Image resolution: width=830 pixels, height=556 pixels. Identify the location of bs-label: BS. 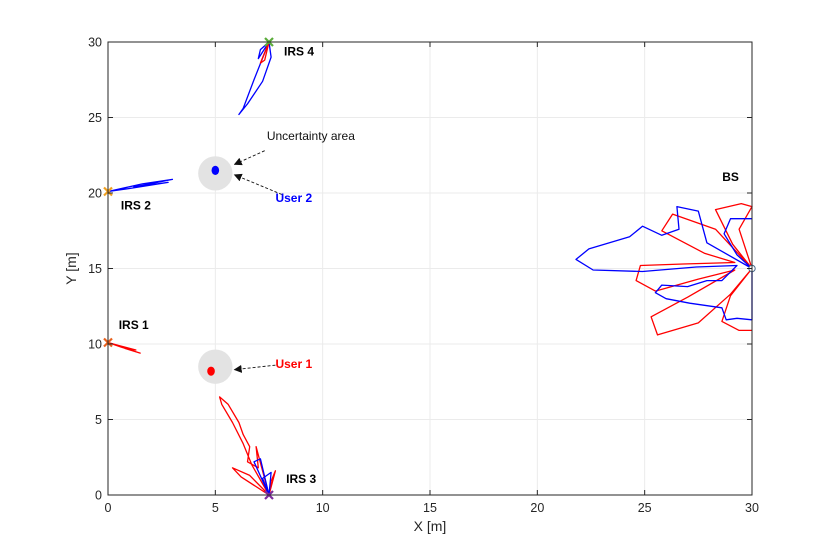
(730, 177).